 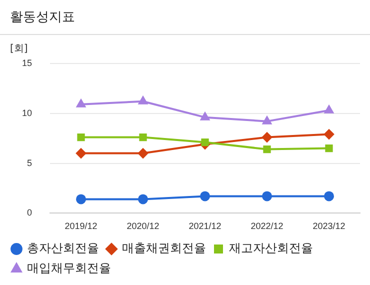 What do you see at coordinates (19, 49) in the screenshot?
I see `y-axis-title: [회]` at bounding box center [19, 49].